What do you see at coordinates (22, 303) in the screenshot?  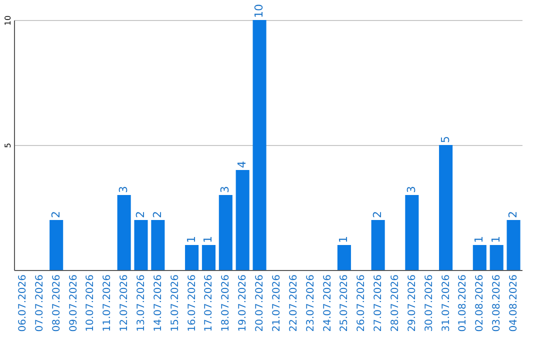 I see `x-tick-label: 06.07.2026` at bounding box center [22, 303].